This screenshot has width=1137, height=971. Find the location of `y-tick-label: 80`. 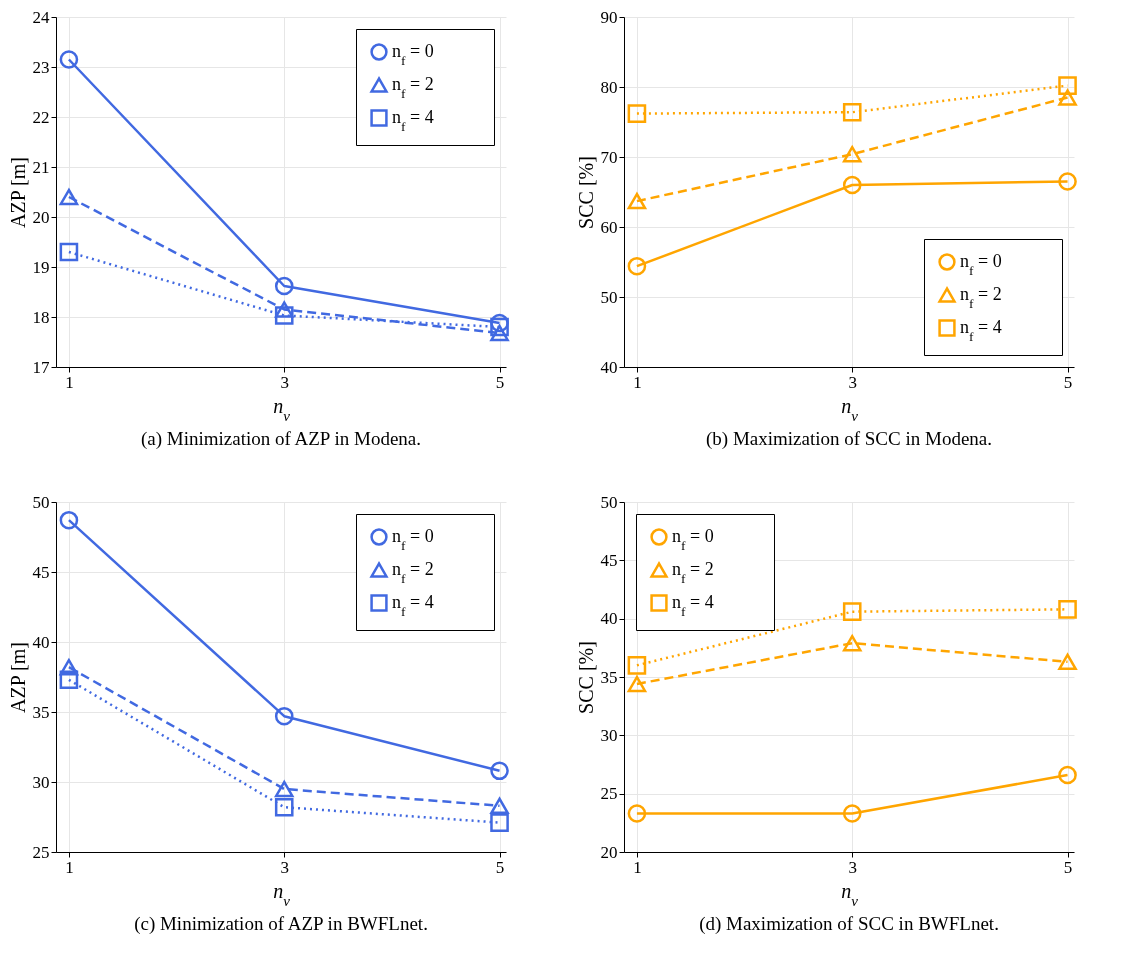

y-tick-label: 80 is located at coordinates (609, 87).